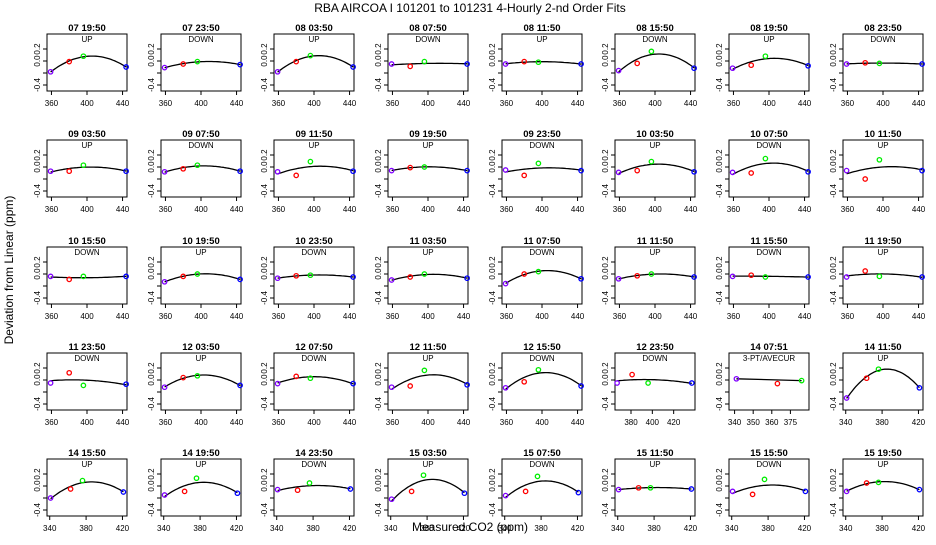  What do you see at coordinates (428, 347) in the screenshot?
I see `panel-title: 12 11:50` at bounding box center [428, 347].